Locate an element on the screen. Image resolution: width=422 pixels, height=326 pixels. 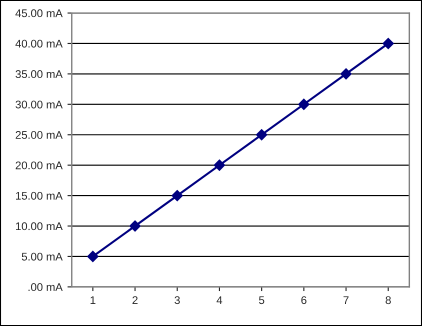
y-tick-label: 10.00 mA is located at coordinates (39, 226).